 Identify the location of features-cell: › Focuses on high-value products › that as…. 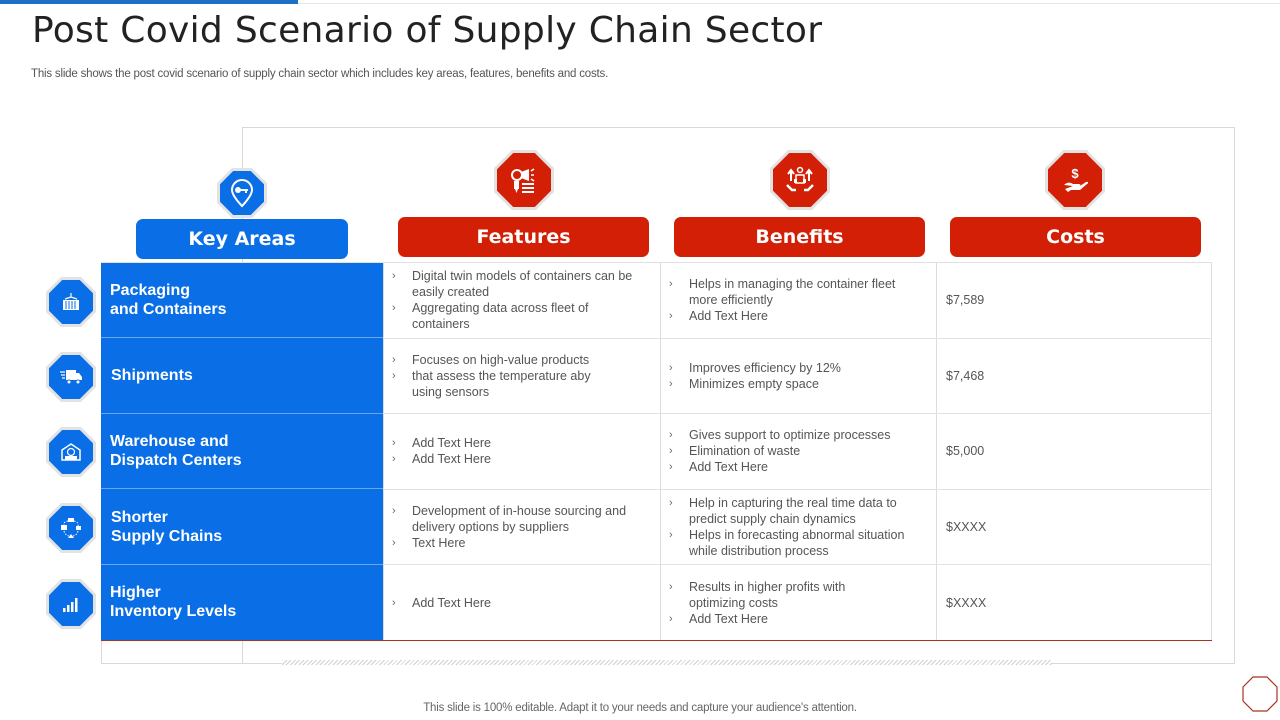
(521, 376).